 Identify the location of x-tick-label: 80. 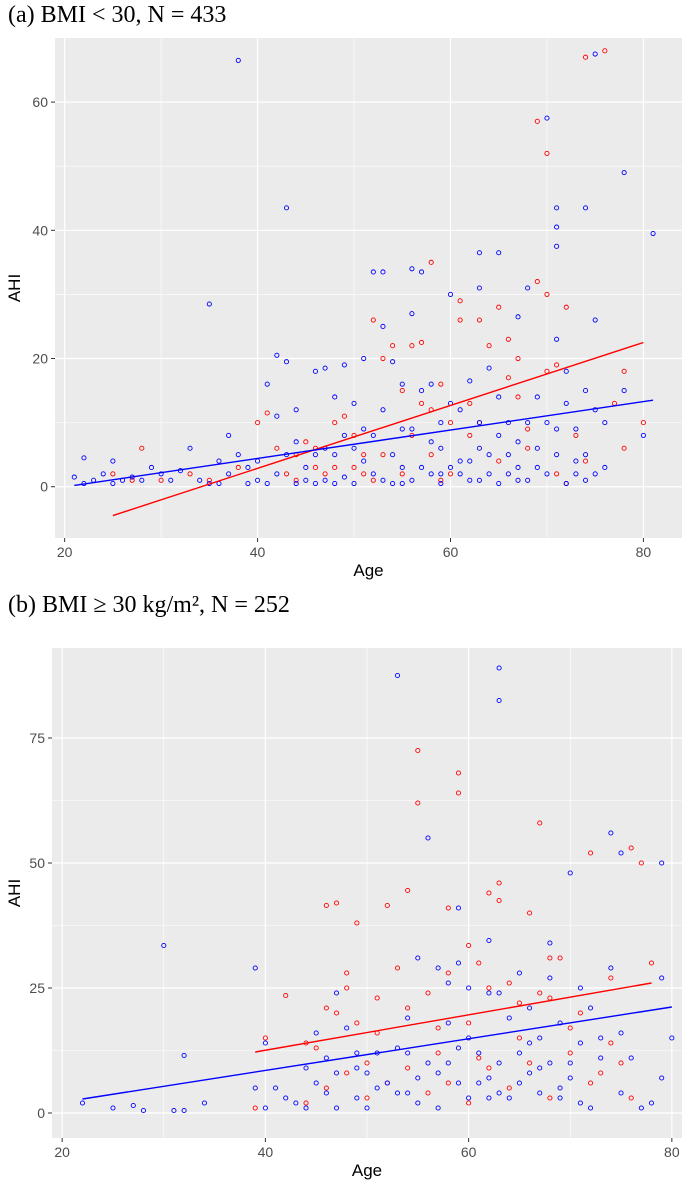
(644, 552).